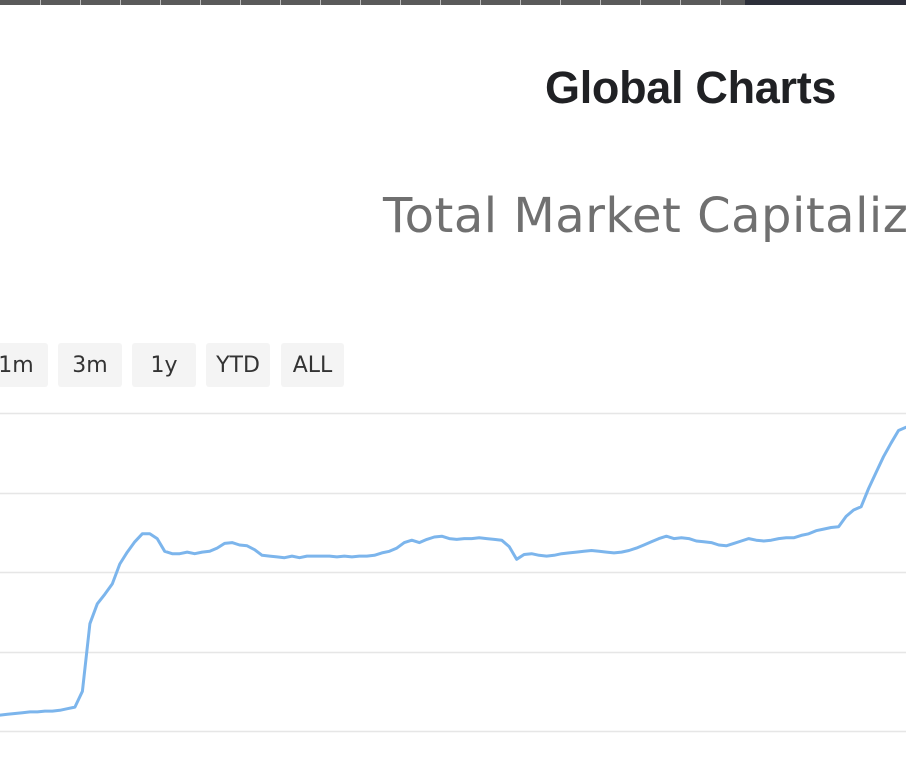 The image size is (906, 768). What do you see at coordinates (453, 3) in the screenshot?
I see `browser-top-strip` at bounding box center [453, 3].